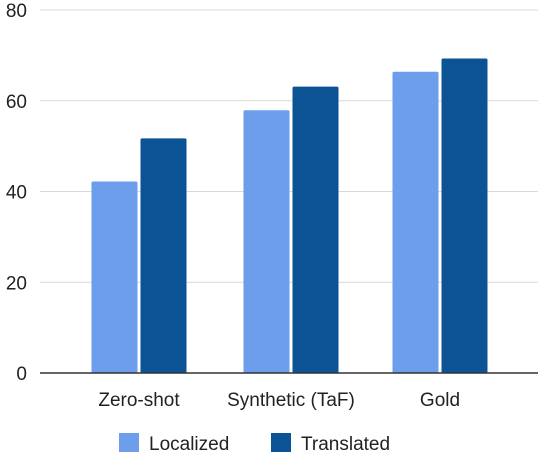 The height and width of the screenshot is (452, 542). Describe the element at coordinates (21, 374) in the screenshot. I see `y-tick-label: 0` at that location.